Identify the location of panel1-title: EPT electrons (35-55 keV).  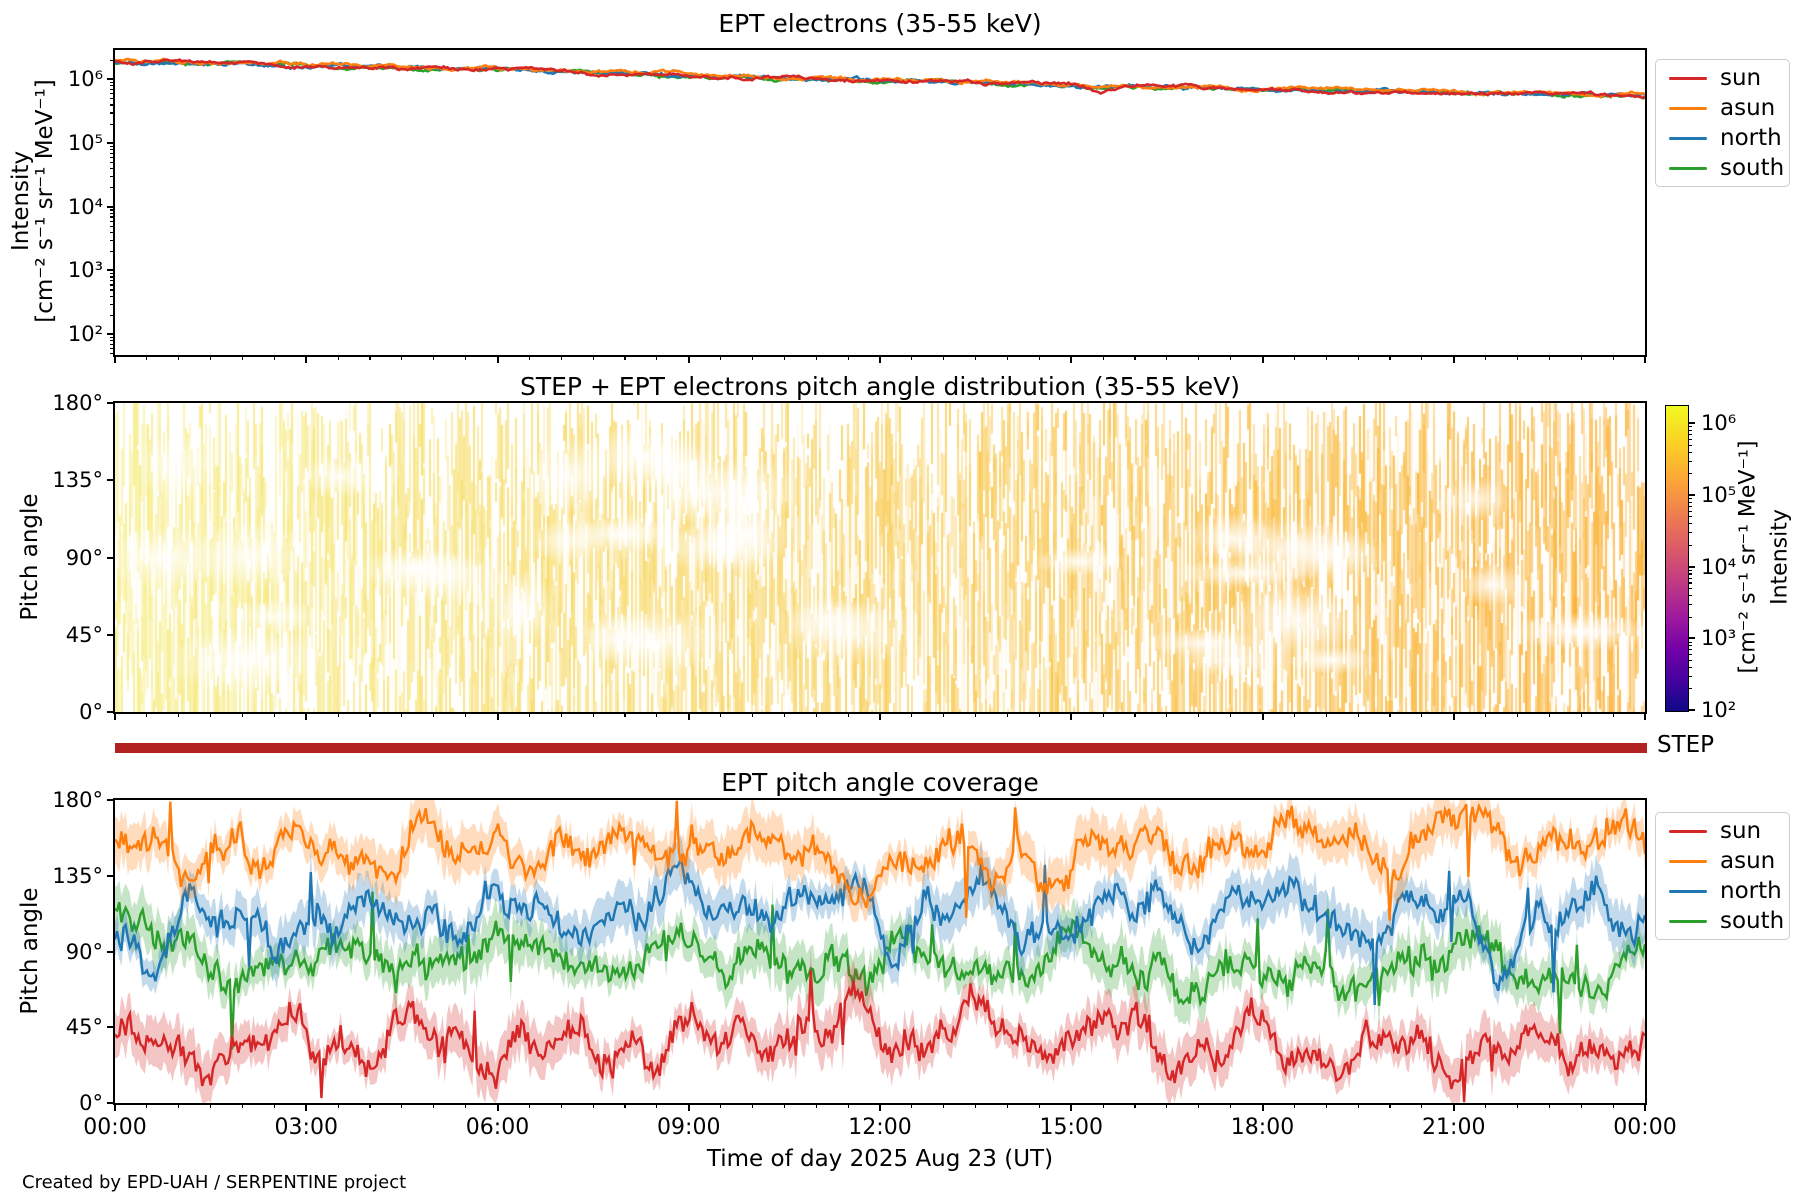
(880, 23).